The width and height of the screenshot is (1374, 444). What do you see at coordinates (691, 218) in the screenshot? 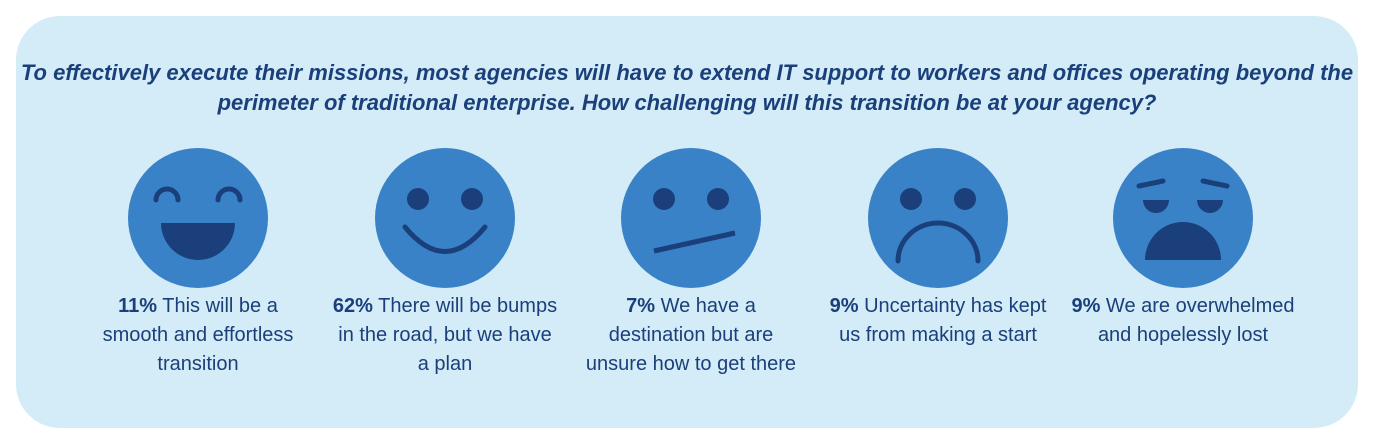
I see `skeptical-face-icon` at bounding box center [691, 218].